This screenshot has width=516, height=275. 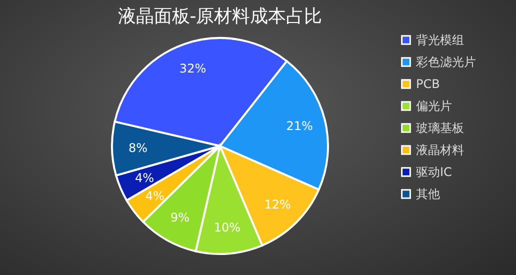 I want to click on legend-label: 偏光片, so click(x=434, y=106).